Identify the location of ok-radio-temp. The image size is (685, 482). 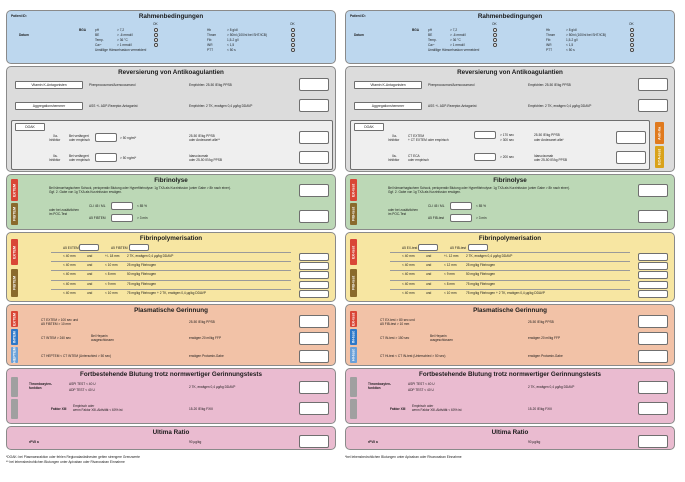
(156, 40).